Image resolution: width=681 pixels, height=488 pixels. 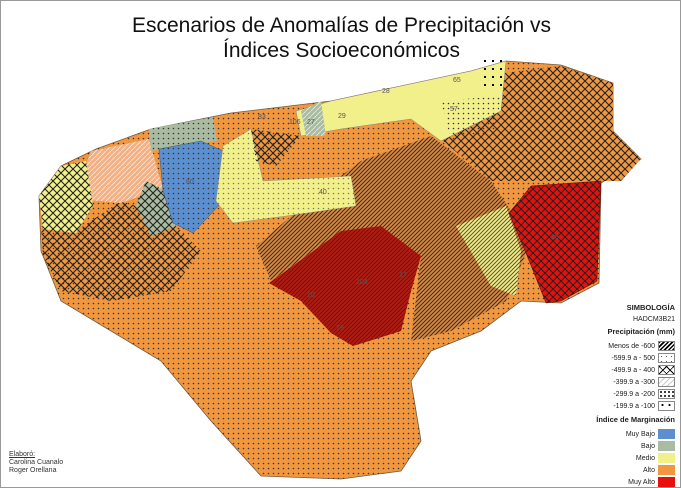 What do you see at coordinates (362, 282) in the screenshot?
I see `map-label: 104` at bounding box center [362, 282].